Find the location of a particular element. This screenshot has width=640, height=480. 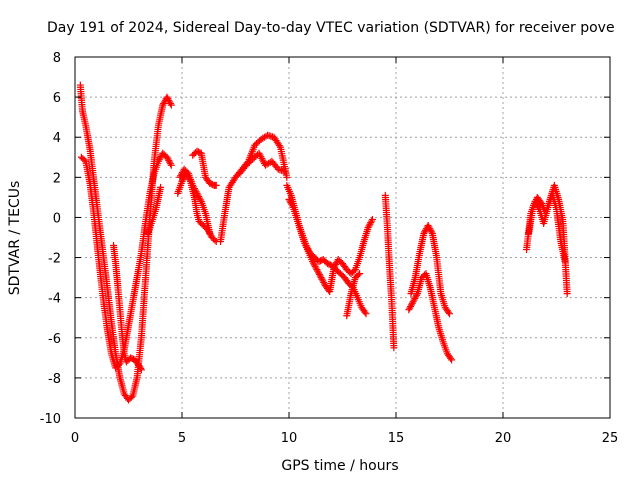

series-track-m is located at coordinates (389, 271).